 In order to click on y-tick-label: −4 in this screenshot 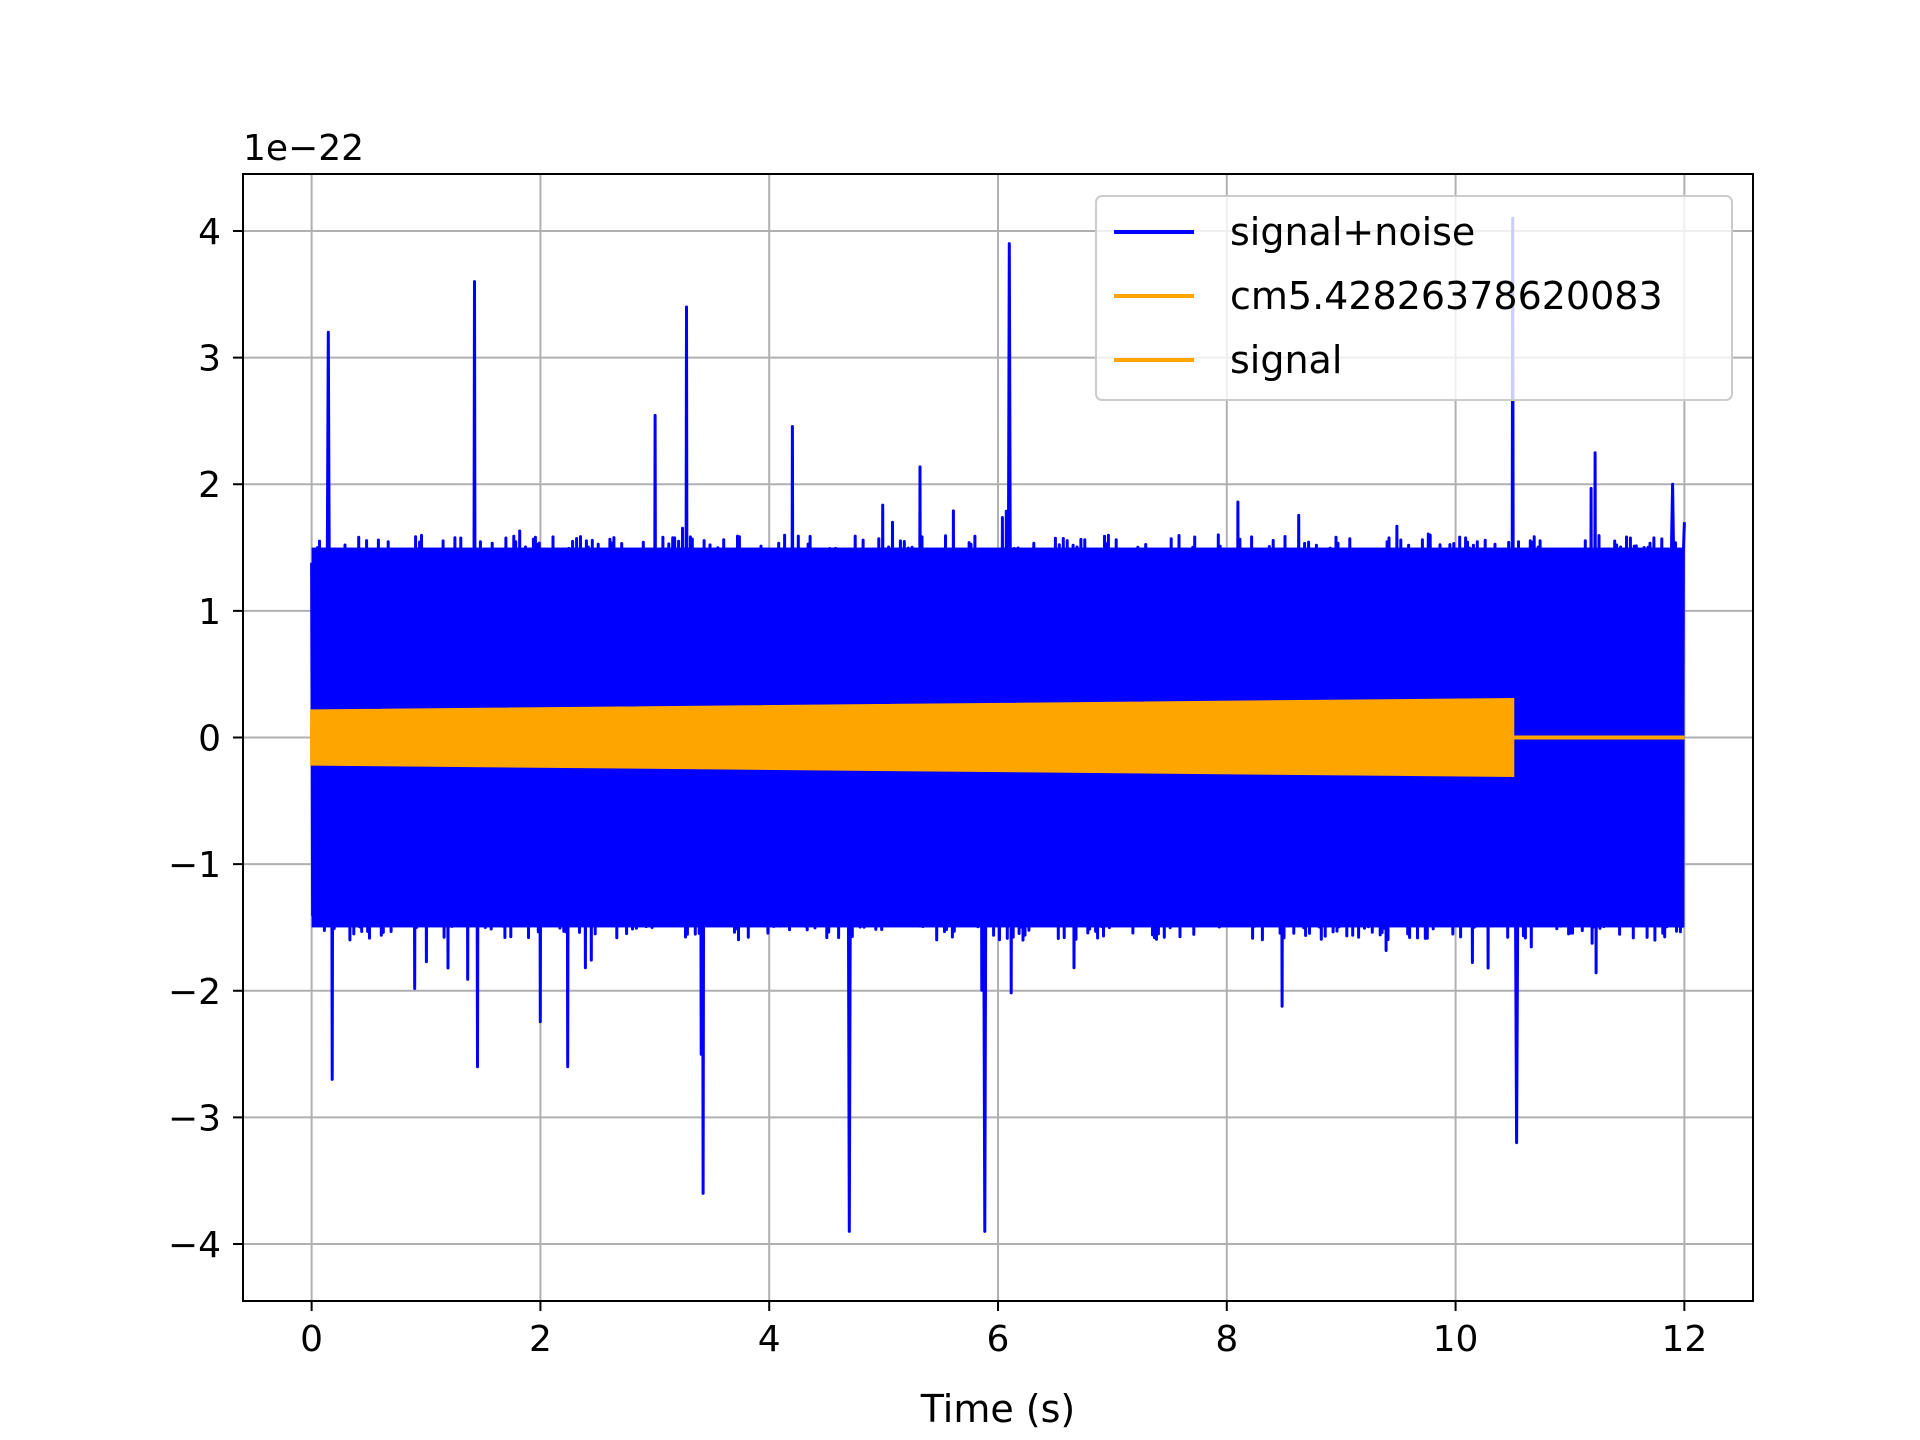, I will do `click(194, 1245)`.